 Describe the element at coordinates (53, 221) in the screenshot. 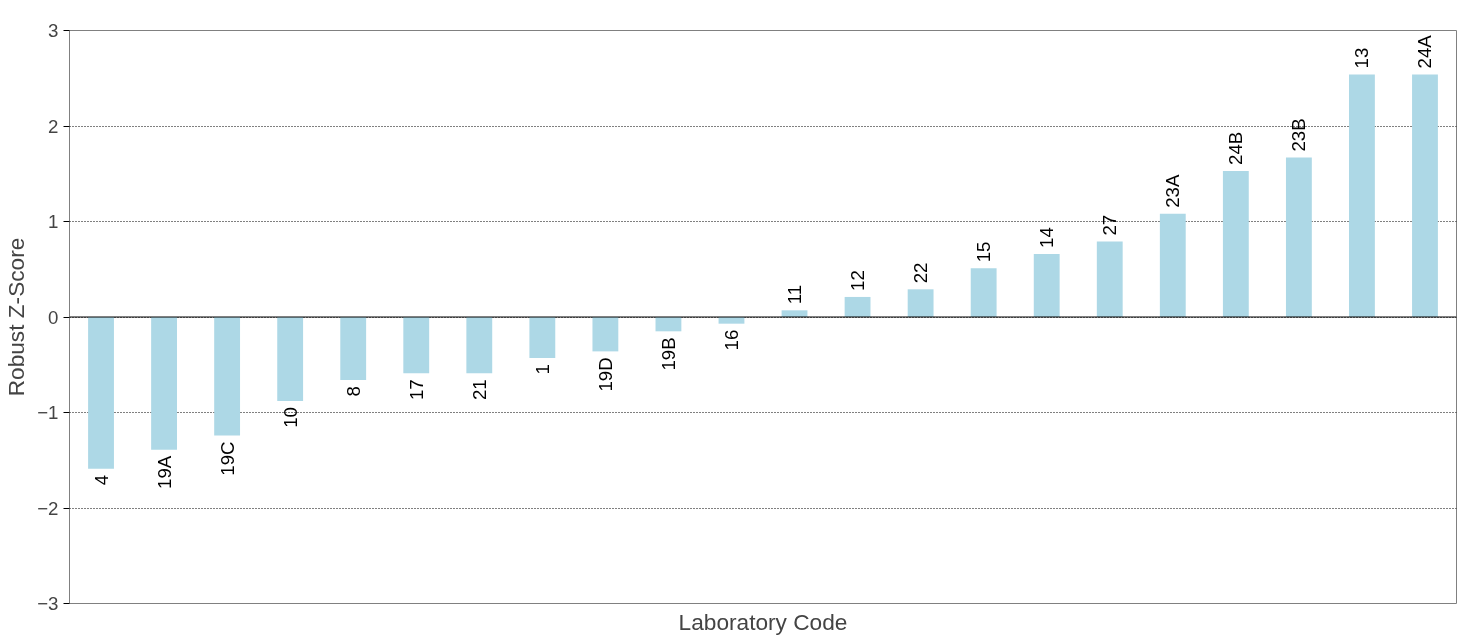

I see `y-tick-label: 1` at that location.